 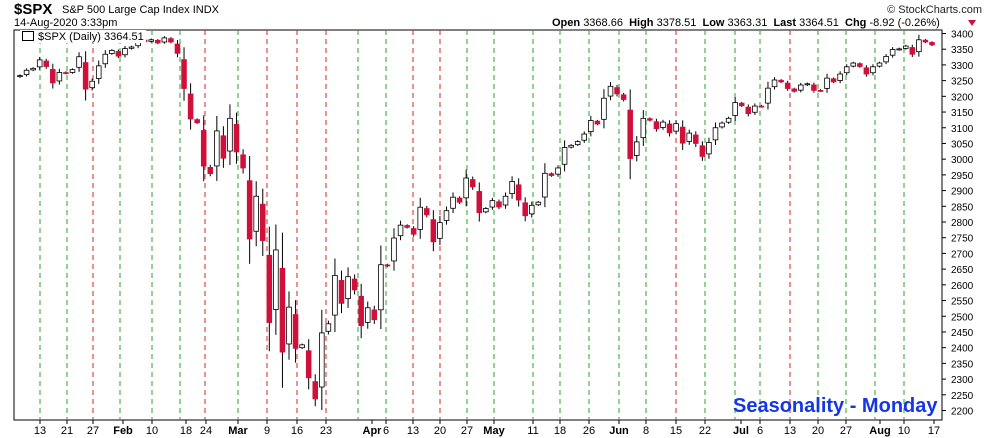 I want to click on y-tick-label: 3100, so click(x=962, y=129).